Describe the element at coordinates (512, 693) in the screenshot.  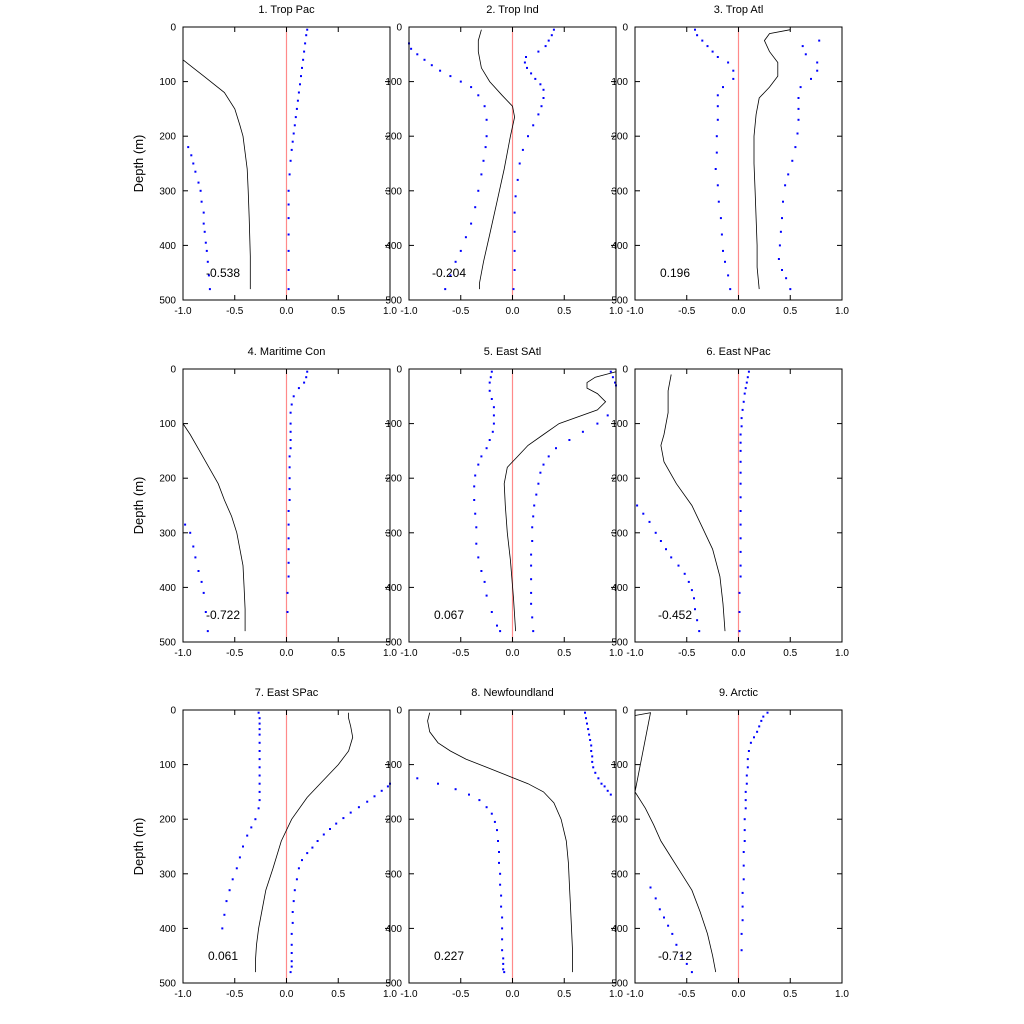
I see `panel-title: 8. Newfoundland` at that location.